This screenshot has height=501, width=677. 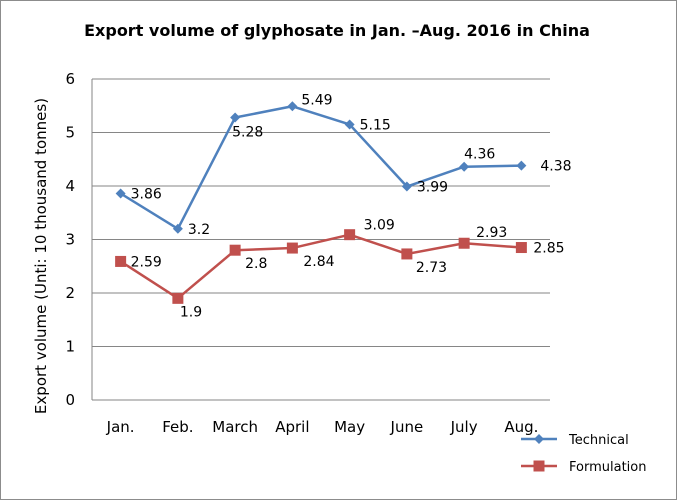 I want to click on y-tick-label: 3, so click(x=70, y=240).